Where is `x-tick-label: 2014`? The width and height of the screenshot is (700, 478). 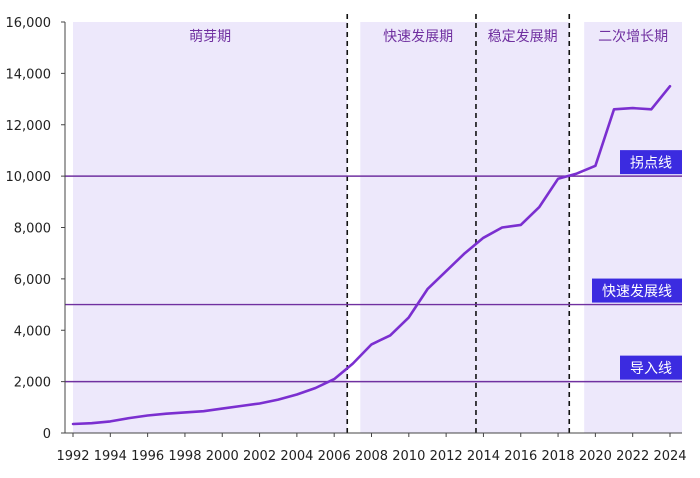 x-tick-label: 2014 is located at coordinates (483, 456).